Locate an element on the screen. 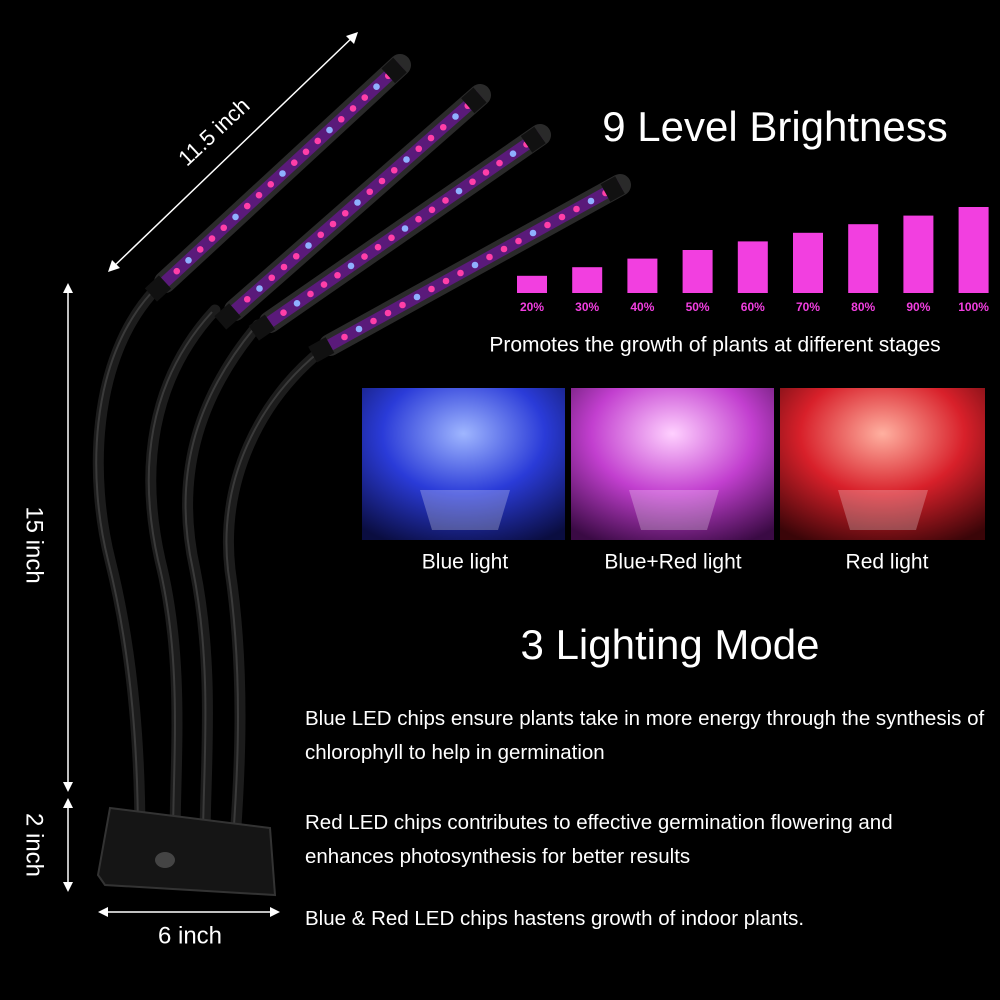  photo-label: Red light is located at coordinates (887, 562).